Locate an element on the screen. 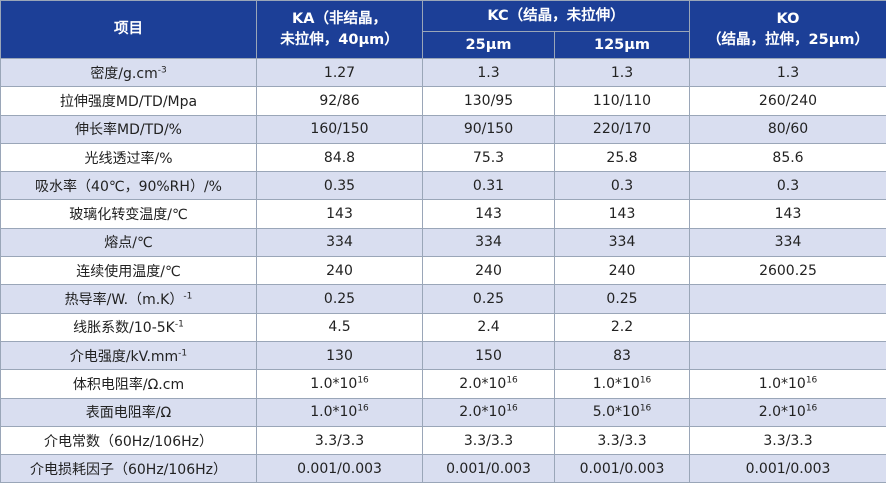 The image size is (886, 494). header-ko-line1: KO is located at coordinates (788, 18).